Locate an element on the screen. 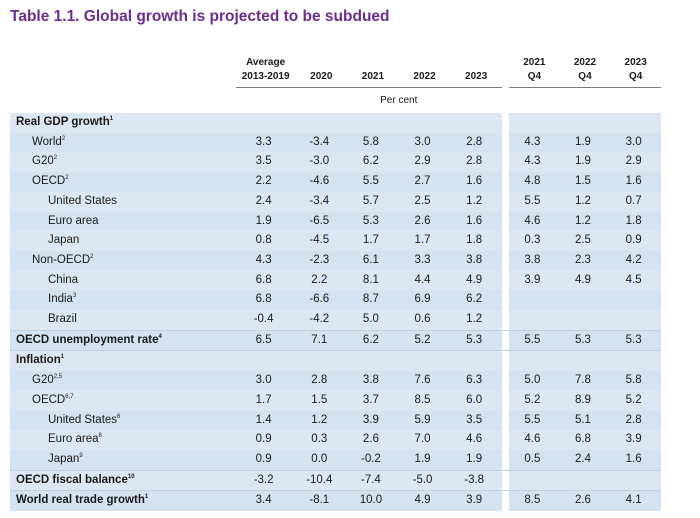 Image resolution: width=700 pixels, height=518 pixels. cell-year: -8.1 is located at coordinates (321, 501).